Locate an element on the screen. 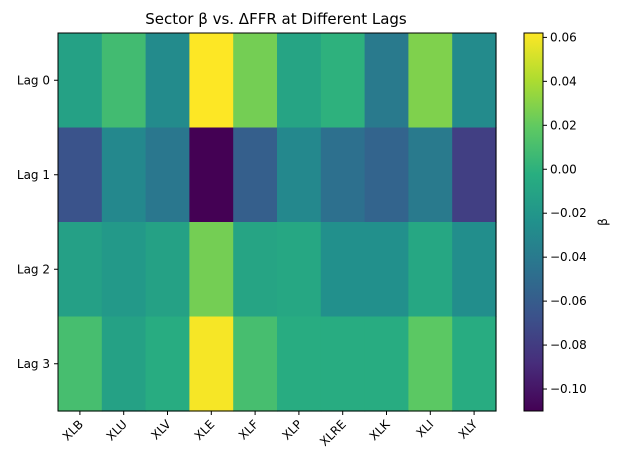  x-tick-label: XLU is located at coordinates (117, 430).